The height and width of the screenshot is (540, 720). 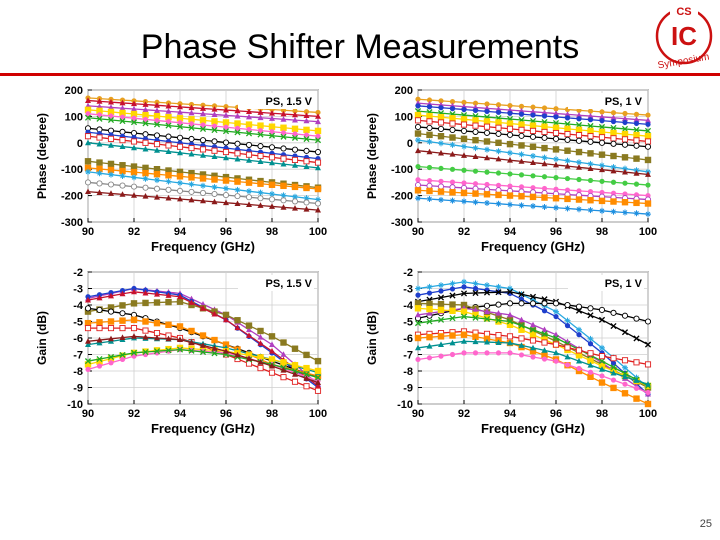 I want to click on y-tick-label: 200, so click(x=74, y=91).